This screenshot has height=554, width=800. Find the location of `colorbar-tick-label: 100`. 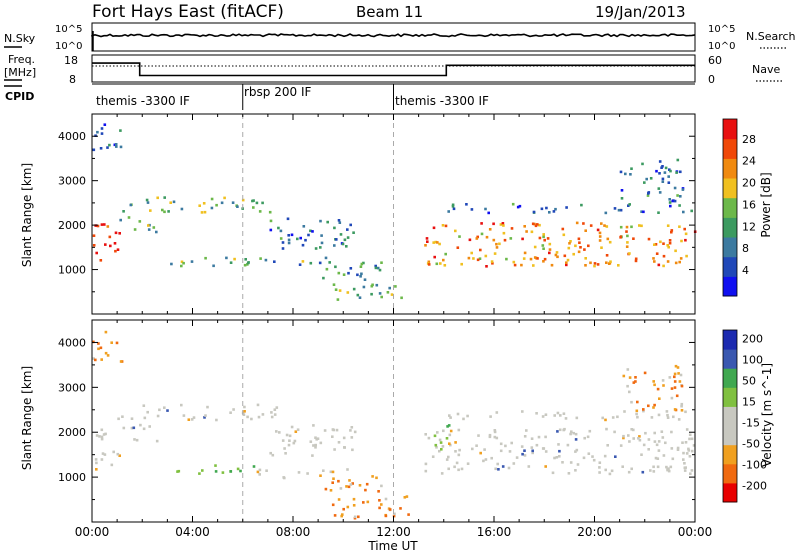

colorbar-tick-label: 100 is located at coordinates (752, 360).